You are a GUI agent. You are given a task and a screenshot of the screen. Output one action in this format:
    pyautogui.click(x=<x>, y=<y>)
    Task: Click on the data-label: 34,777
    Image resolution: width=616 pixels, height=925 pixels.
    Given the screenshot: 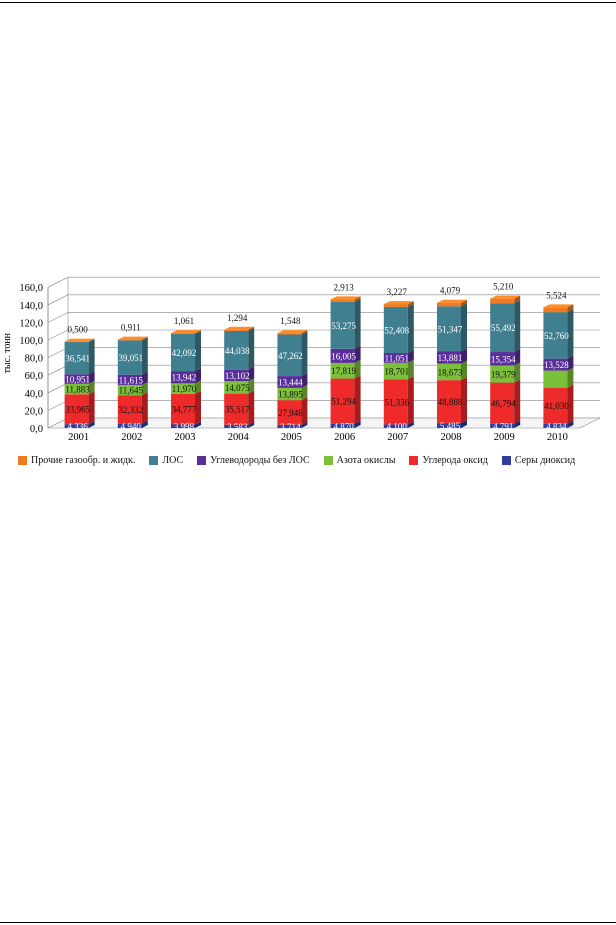 What is the action you would take?
    pyautogui.click(x=184, y=410)
    